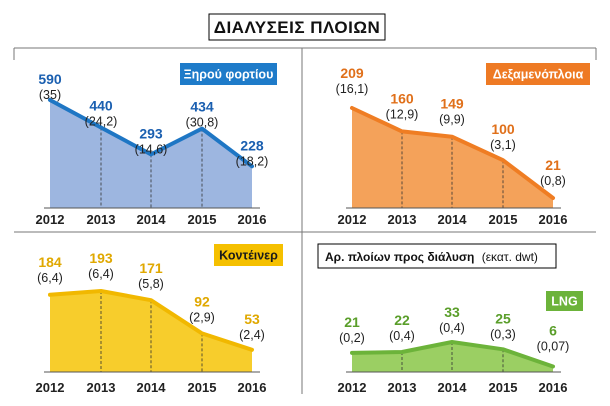 This screenshot has width=610, height=406. I want to click on dwt-label: (18,2), so click(252, 161).